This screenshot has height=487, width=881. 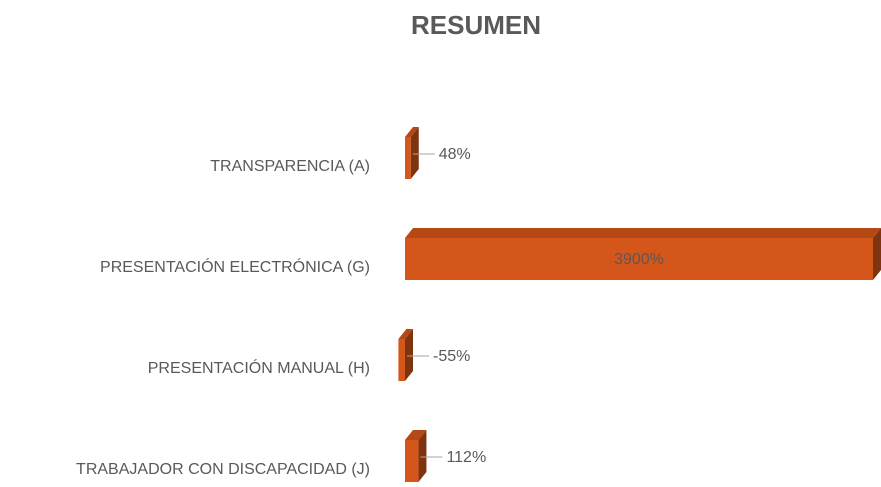 I want to click on data-label: 3900%, so click(x=639, y=259).